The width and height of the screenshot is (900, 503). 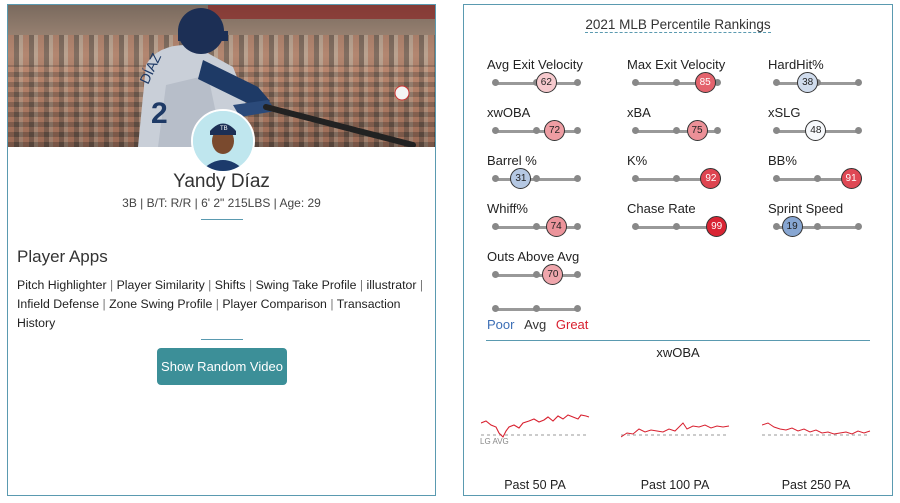 I want to click on player-avatar: TB, so click(x=223, y=141).